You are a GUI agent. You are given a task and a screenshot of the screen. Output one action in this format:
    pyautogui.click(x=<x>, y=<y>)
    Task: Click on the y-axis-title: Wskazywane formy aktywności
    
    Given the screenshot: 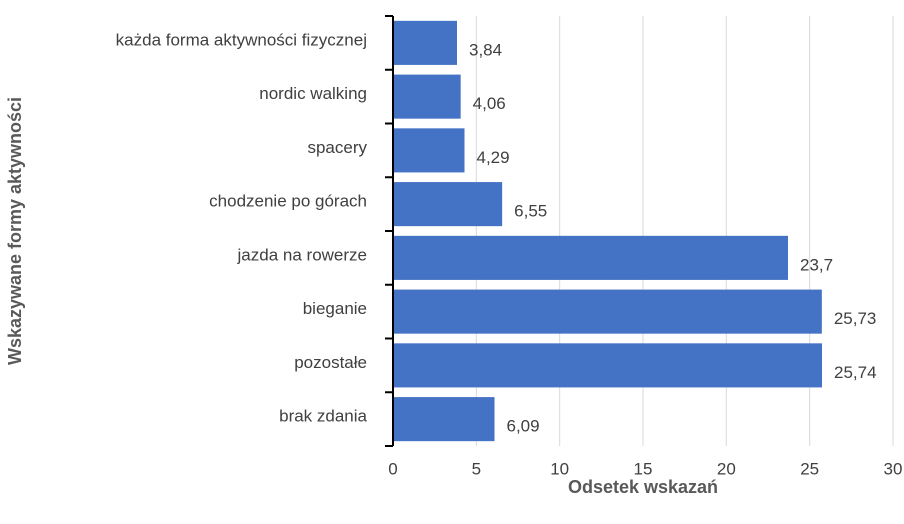 What is the action you would take?
    pyautogui.click(x=15, y=231)
    